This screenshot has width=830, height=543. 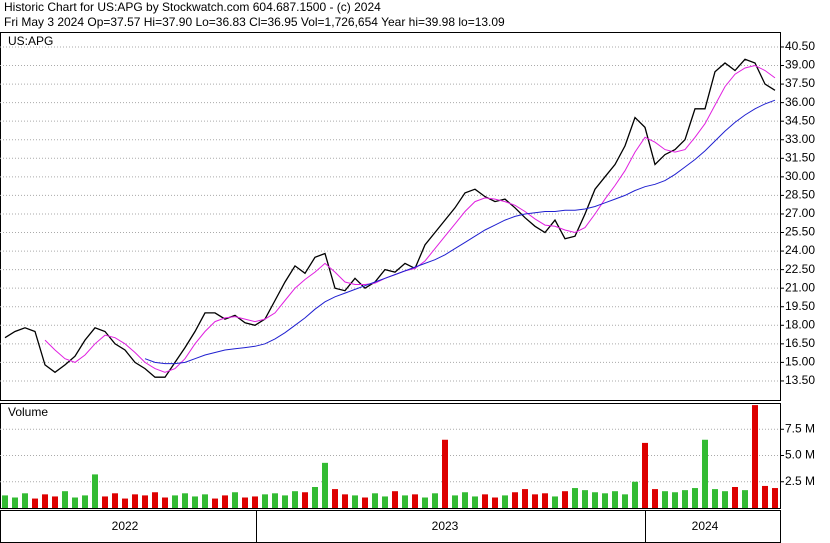 I want to click on y-tick-label: 7.5 M, so click(x=800, y=428).